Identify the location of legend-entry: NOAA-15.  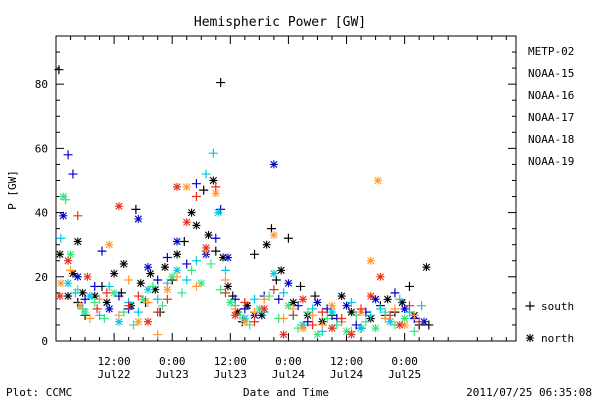
(551, 73).